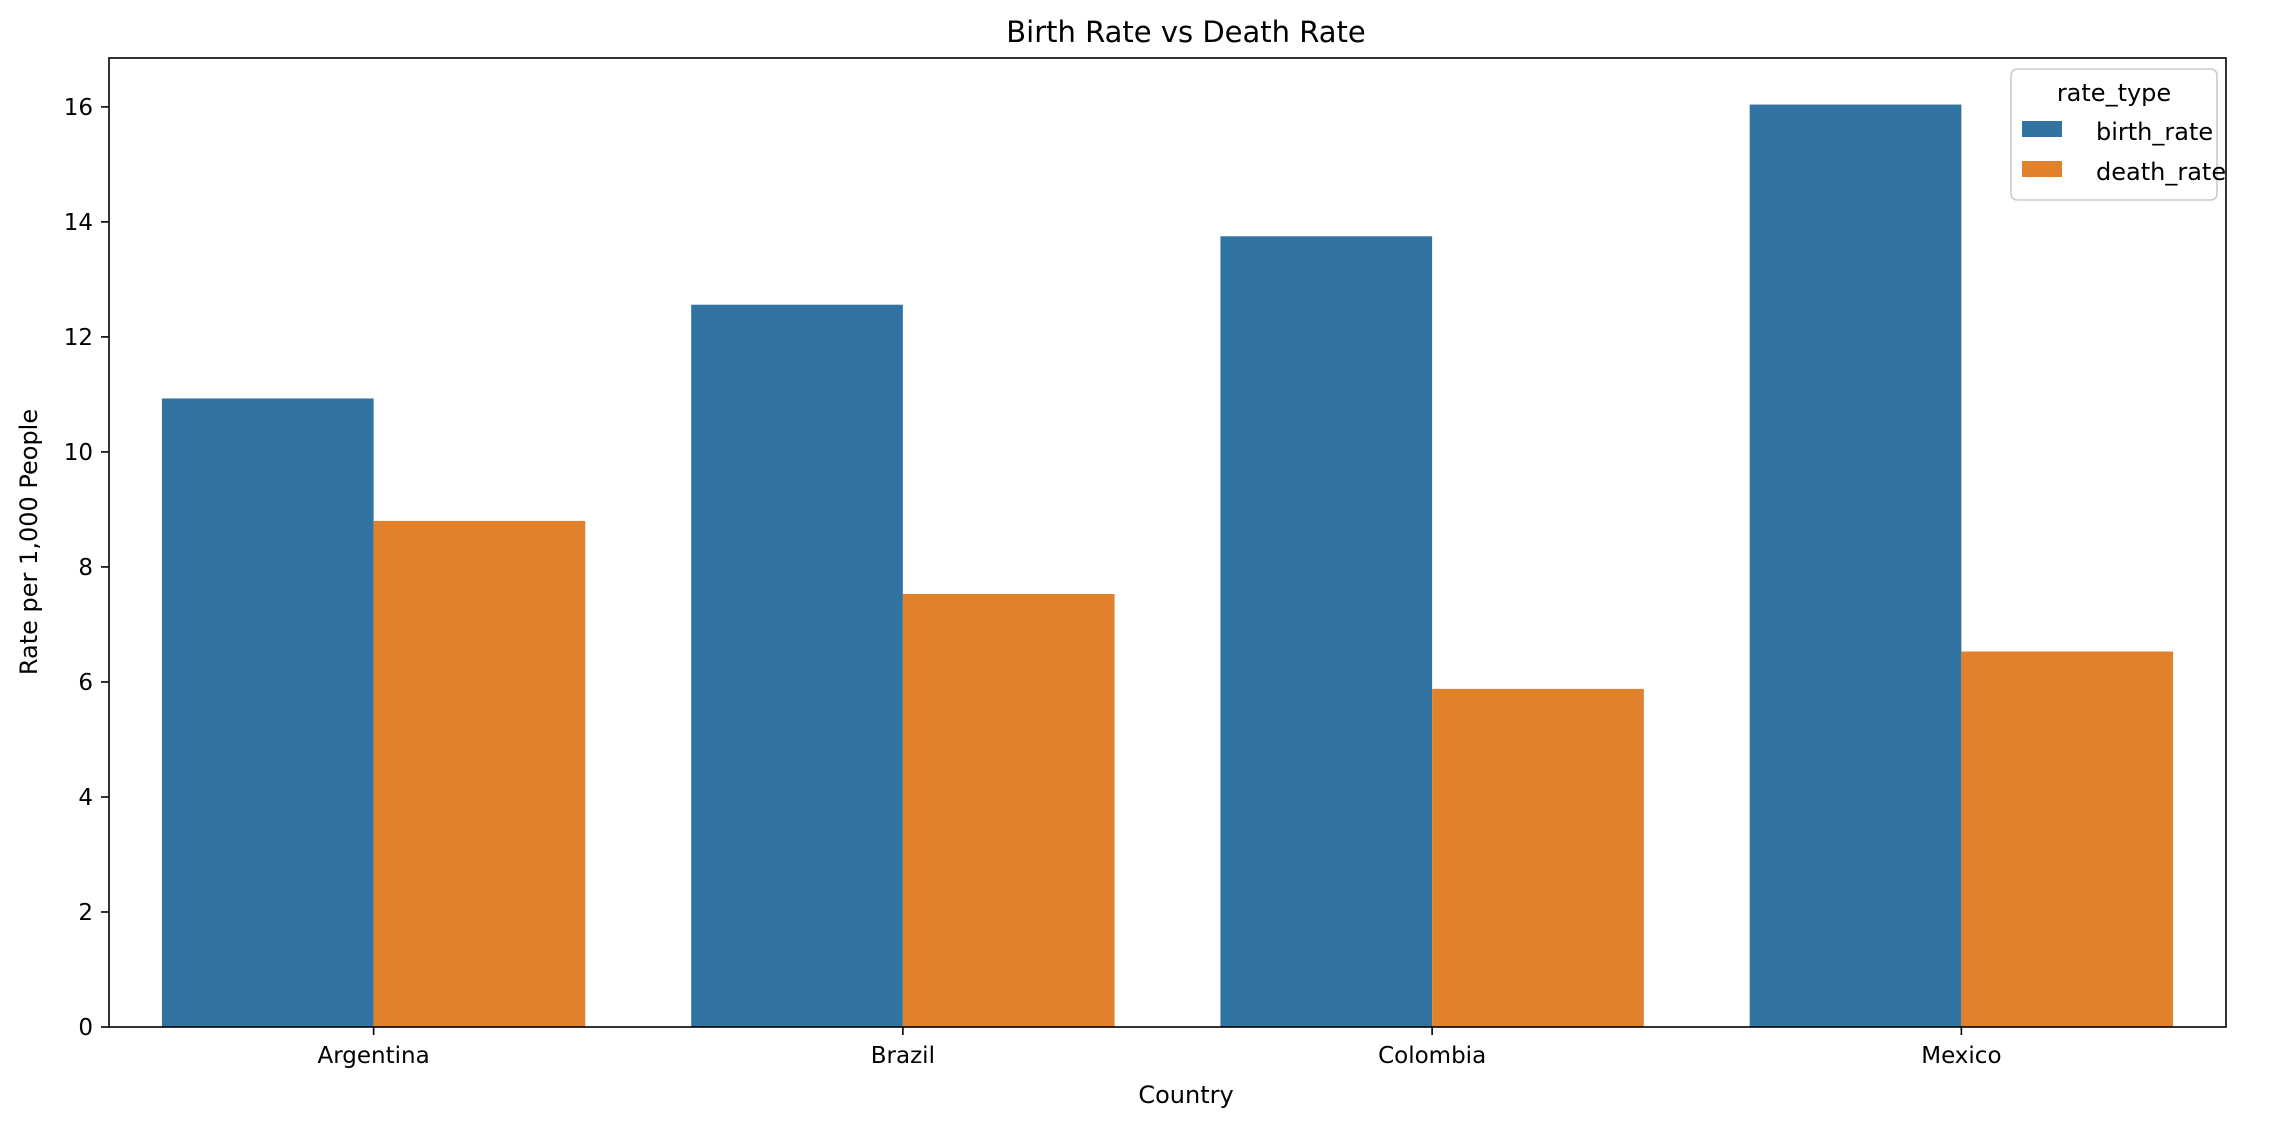 The height and width of the screenshot is (1128, 2282). What do you see at coordinates (85, 683) in the screenshot?
I see `y-tick-label: 6` at bounding box center [85, 683].